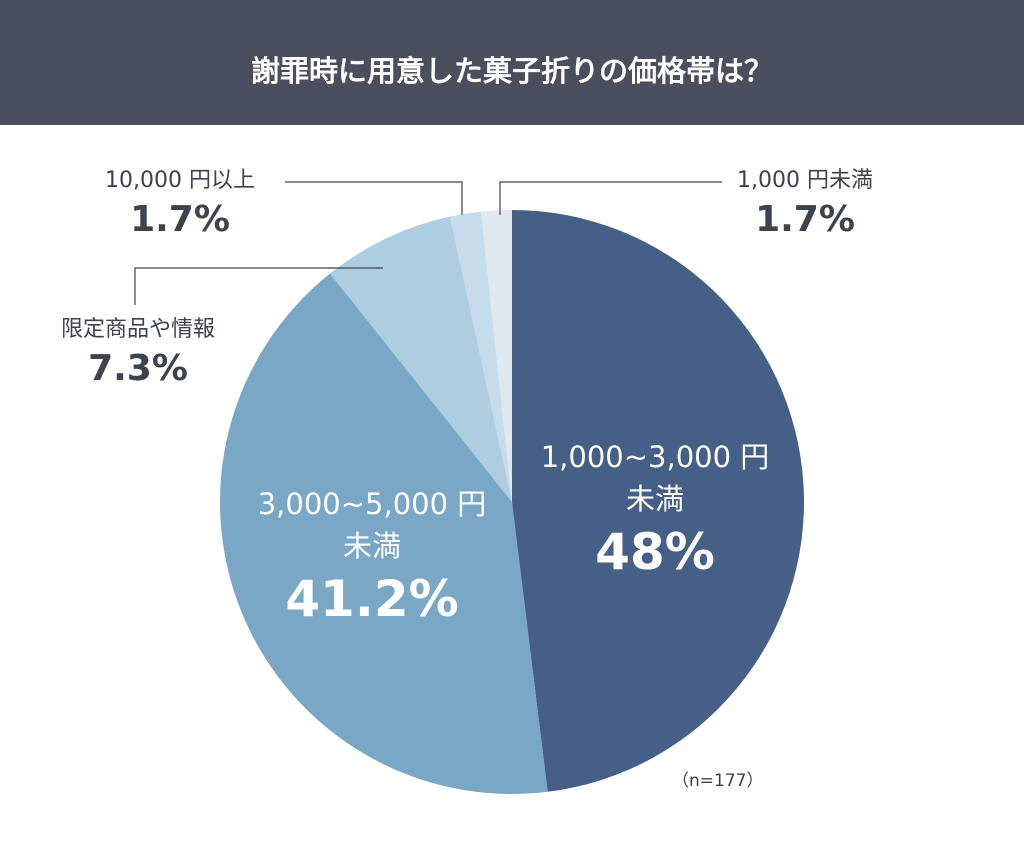 This screenshot has height=853, width=1024. What do you see at coordinates (511, 71) in the screenshot?
I see `chart-title: 謝罪時に用意した菓子折りの価格帯は？` at bounding box center [511, 71].